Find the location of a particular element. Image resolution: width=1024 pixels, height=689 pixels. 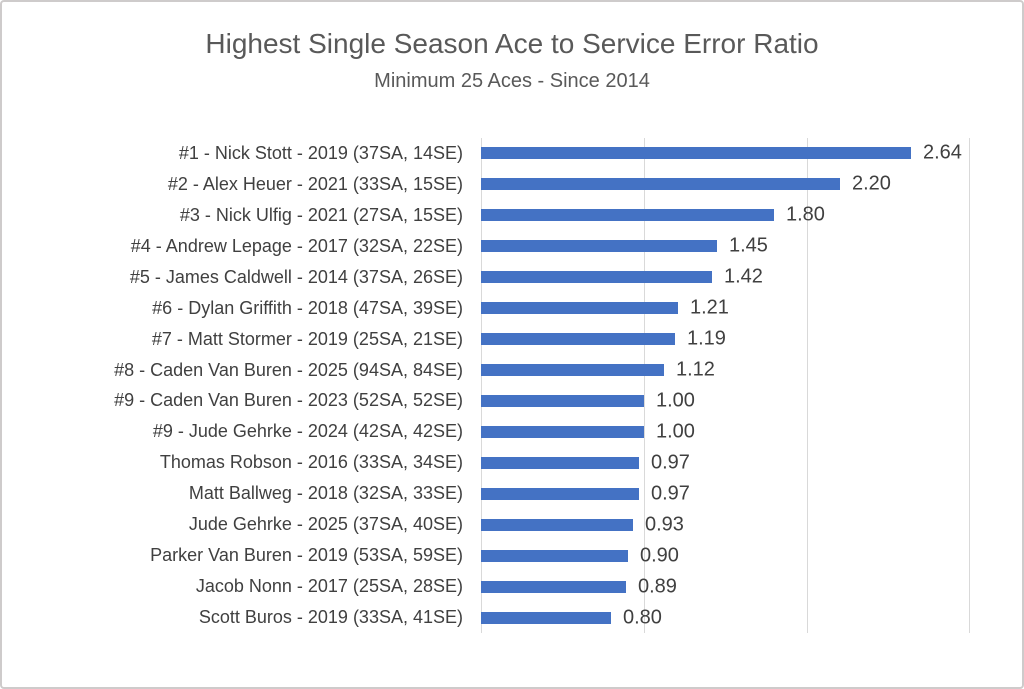

category-label: Parker Van Buren - 2019 (53SA, 59SE) is located at coordinates (306, 555).